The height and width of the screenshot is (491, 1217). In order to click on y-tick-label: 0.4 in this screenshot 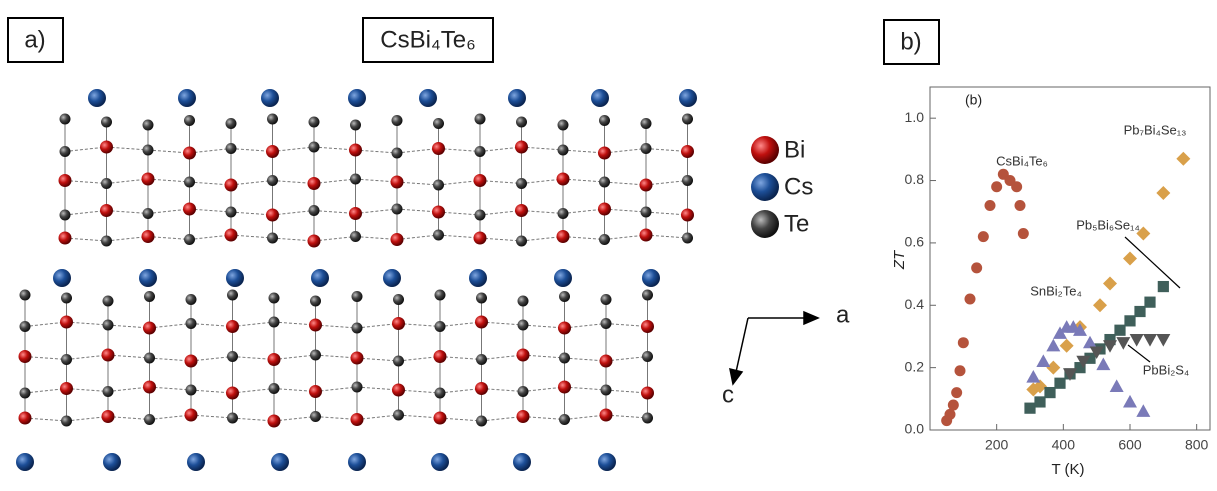, I will do `click(915, 304)`.